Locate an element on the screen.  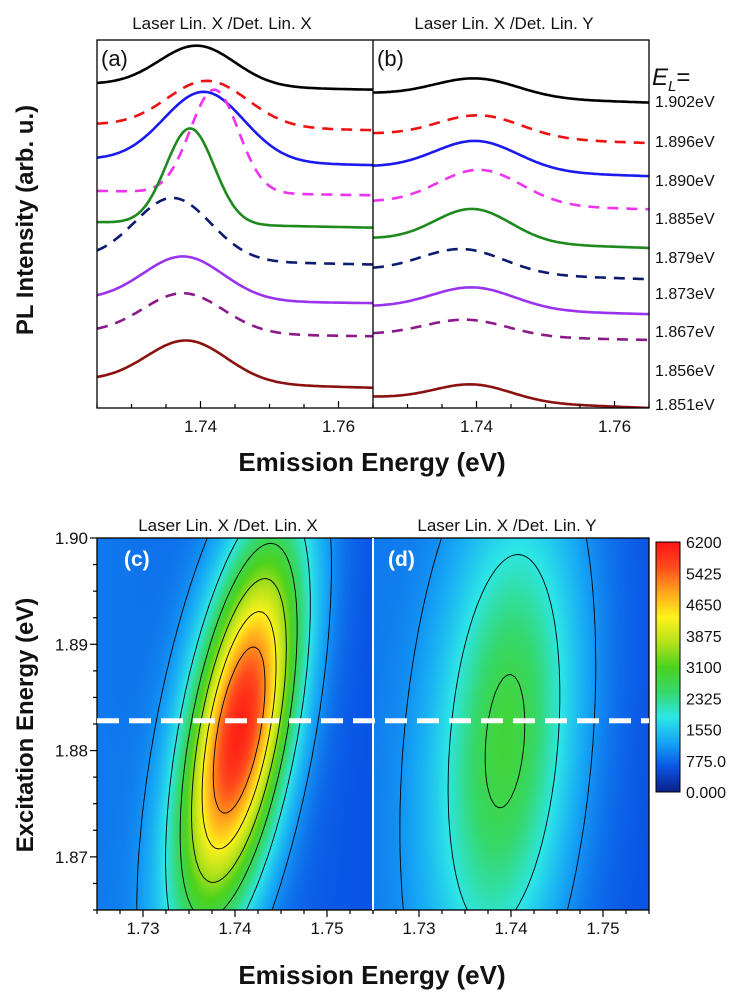
x-tick-label-c: 1.74 is located at coordinates (234, 928).